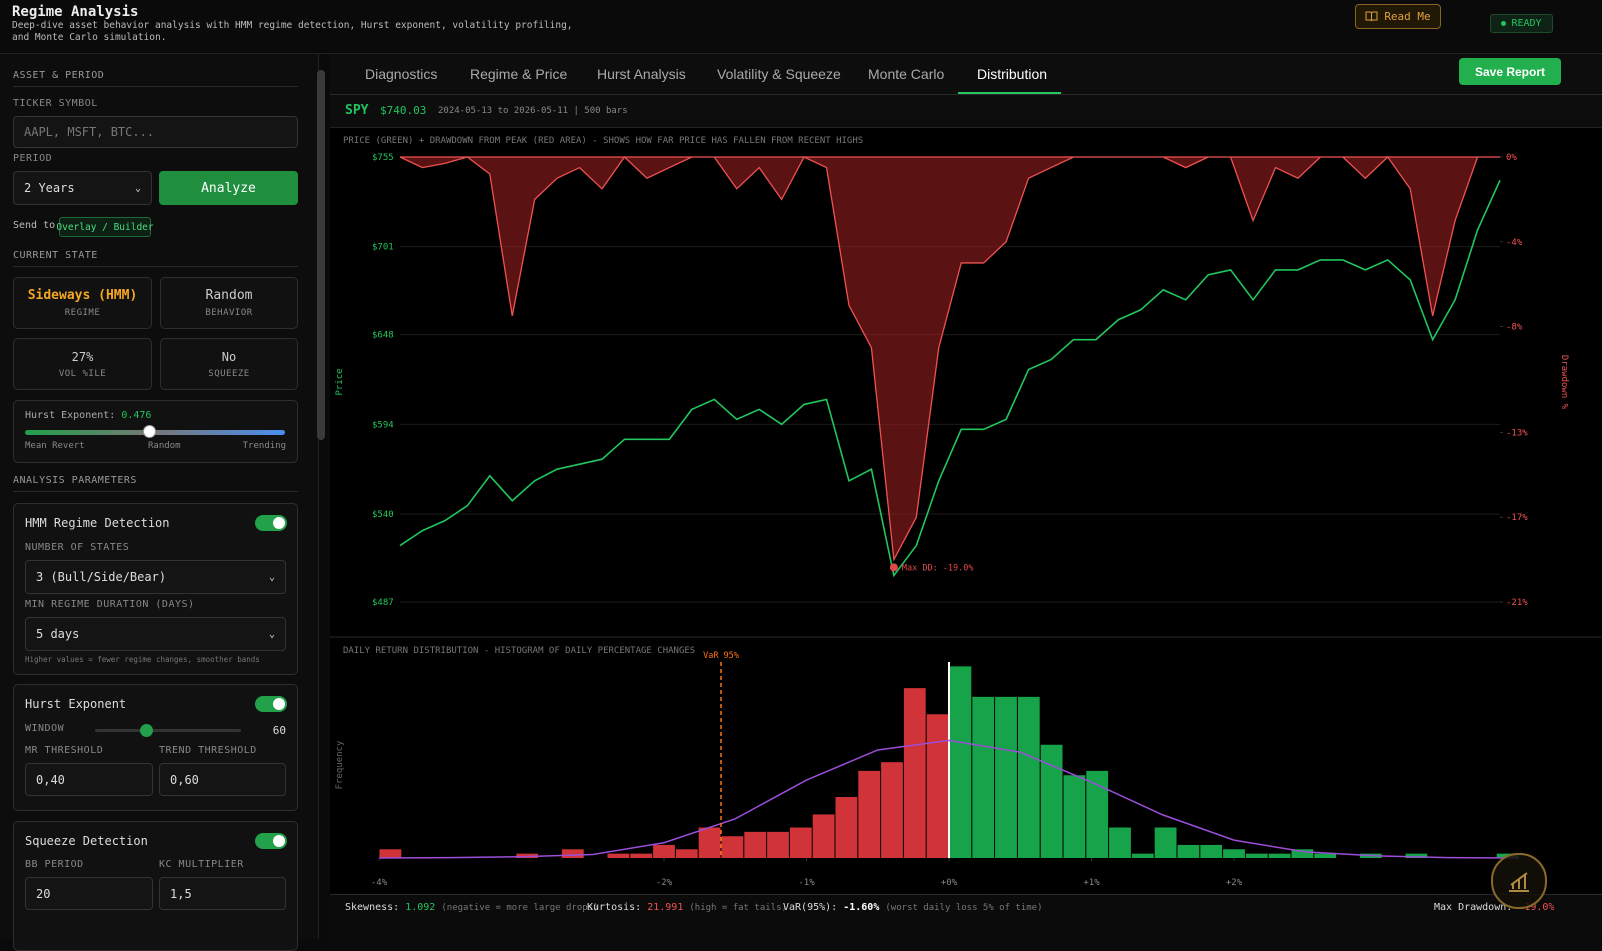 Image resolution: width=1602 pixels, height=951 pixels. Describe the element at coordinates (110, 604) in the screenshot. I see `field-label: MIN REGIME DURATION (DAYS)` at that location.